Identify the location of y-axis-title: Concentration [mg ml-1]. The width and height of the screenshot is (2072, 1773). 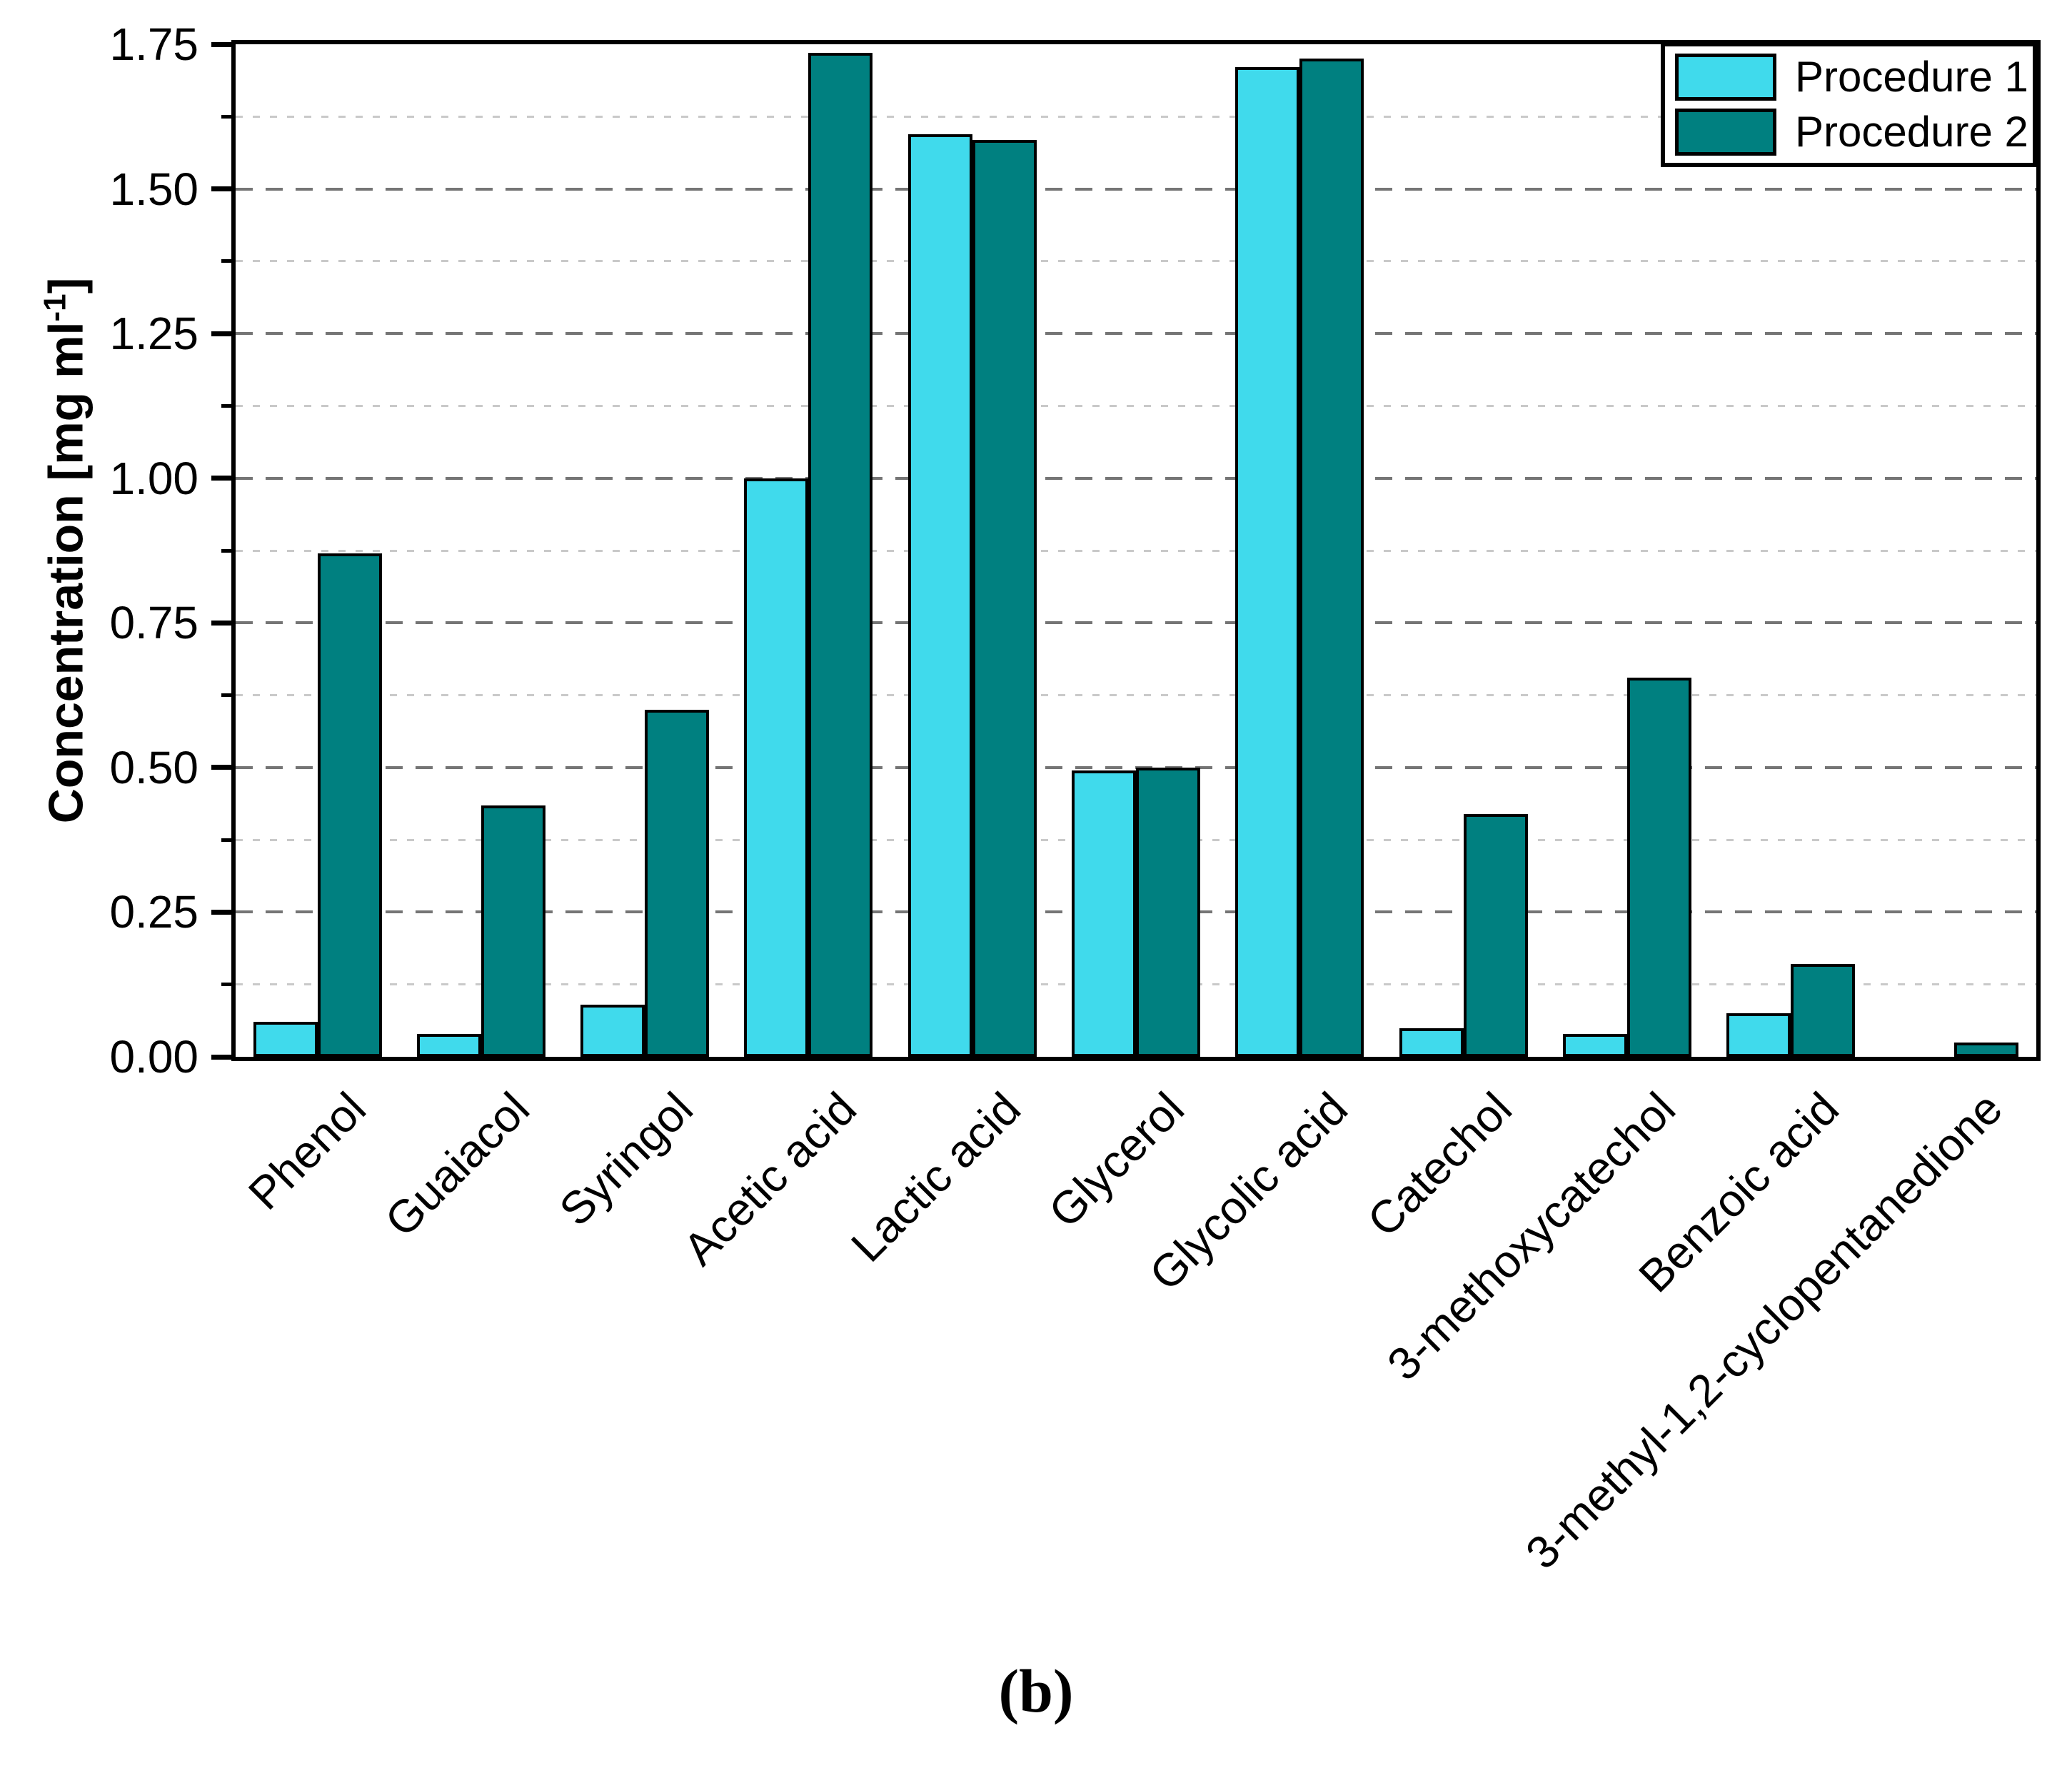
(66, 550).